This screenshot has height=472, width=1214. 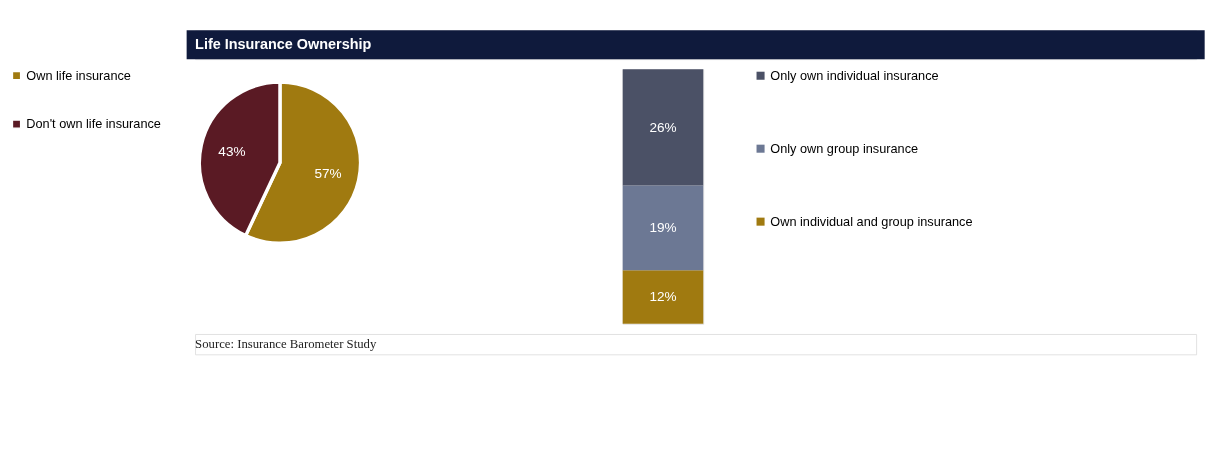 I want to click on data-label: 26%, so click(x=663, y=127).